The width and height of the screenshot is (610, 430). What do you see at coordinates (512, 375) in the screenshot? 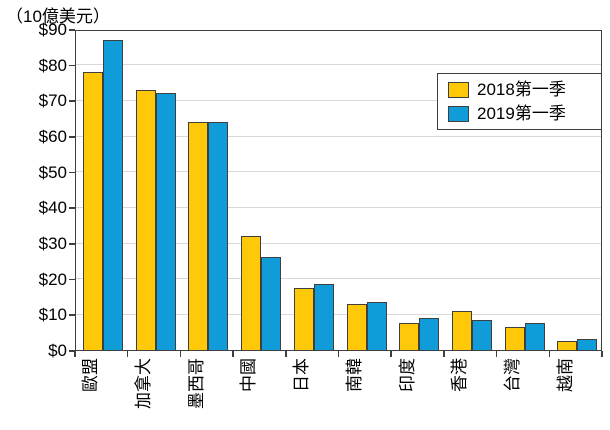
I see `x-category-label-台灣: 台灣` at bounding box center [512, 375].